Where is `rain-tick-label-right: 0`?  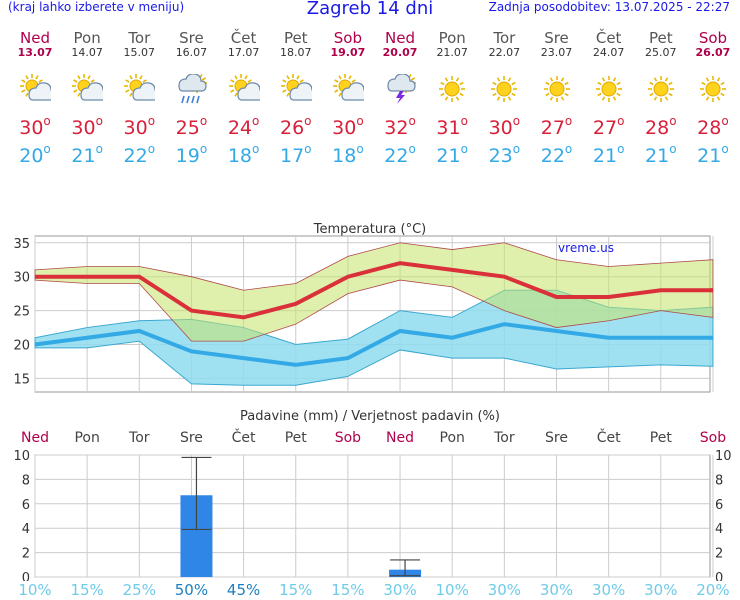
rain-tick-label-right: 0 is located at coordinates (719, 576).